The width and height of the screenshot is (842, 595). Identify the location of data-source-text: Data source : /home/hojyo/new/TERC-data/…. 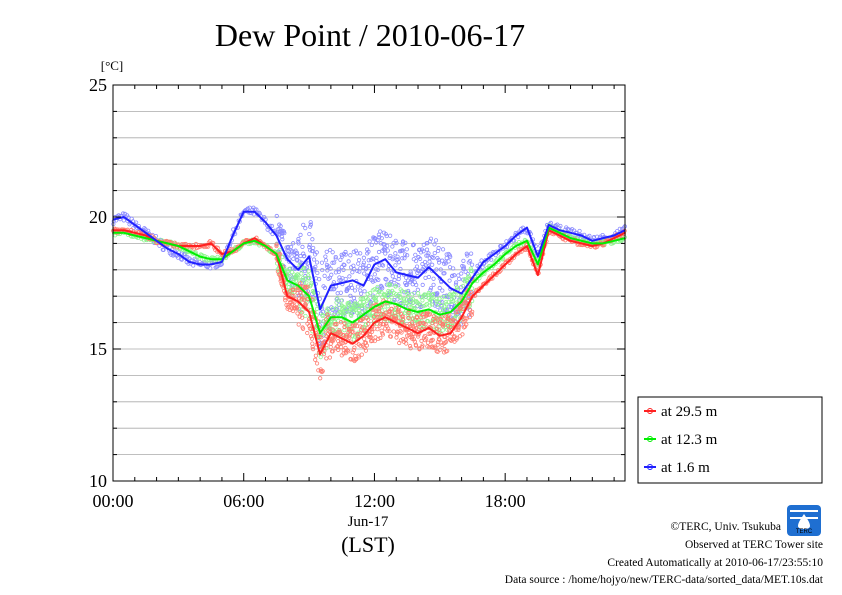
(664, 580).